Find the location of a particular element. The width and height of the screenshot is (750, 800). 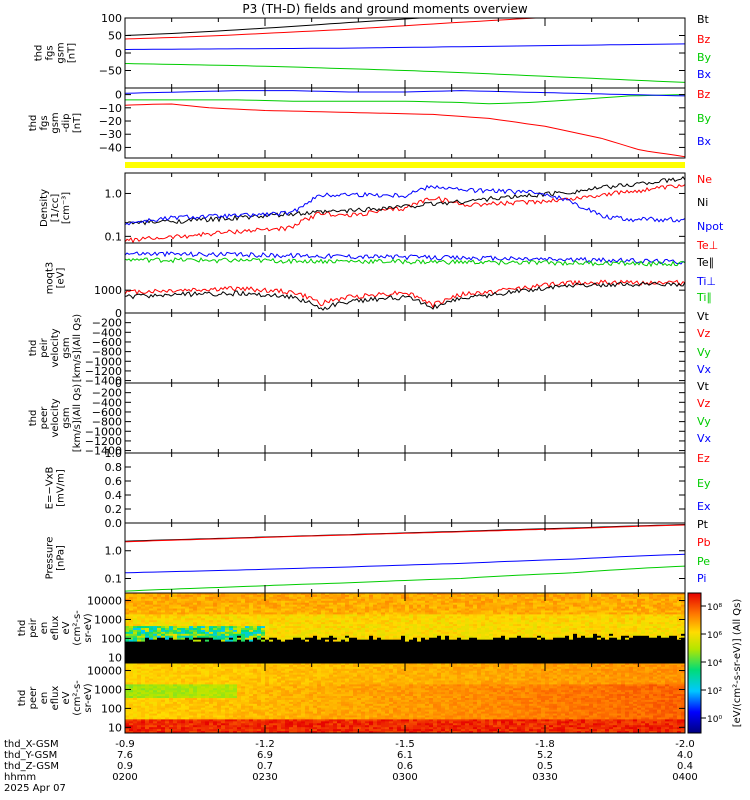

y-tick-label: −30 is located at coordinates (110, 134).